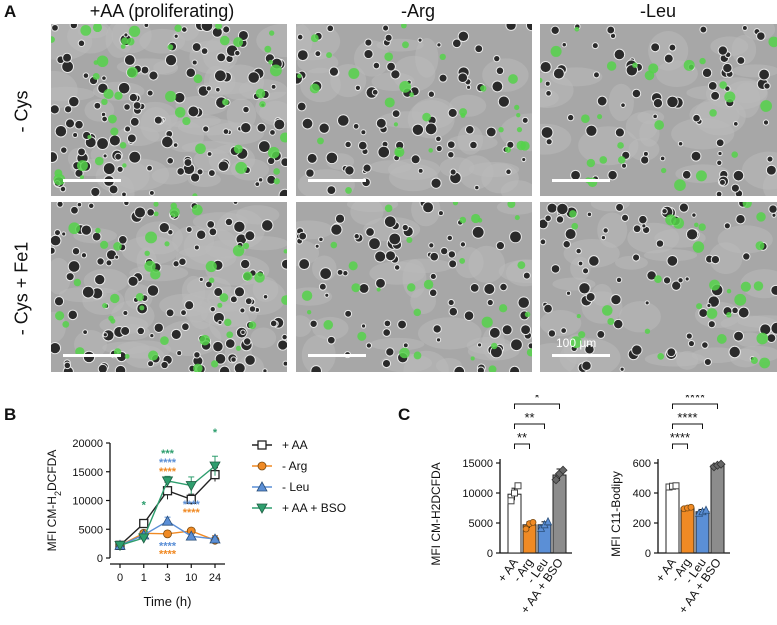 This screenshot has height=625, width=777. Describe the element at coordinates (169, 287) in the screenshot. I see `micrograph-aa-cys-fe1` at that location.